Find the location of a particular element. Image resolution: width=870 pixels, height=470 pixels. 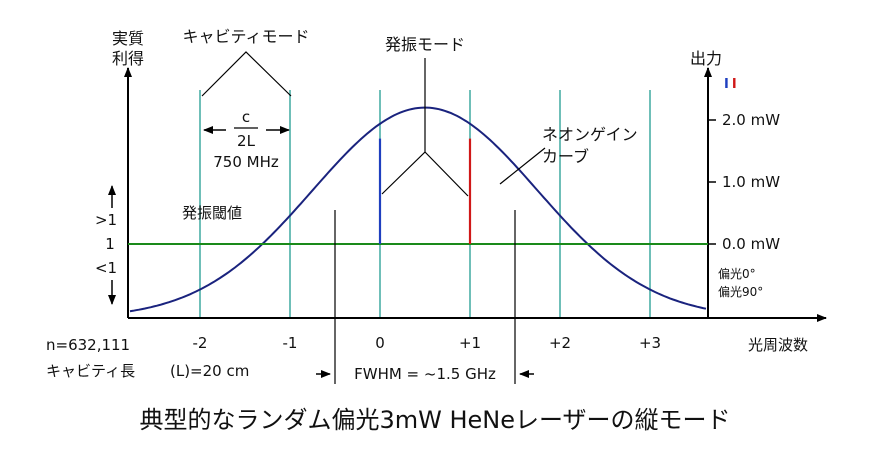

polarization-90-label: 偏光90° is located at coordinates (740, 291).